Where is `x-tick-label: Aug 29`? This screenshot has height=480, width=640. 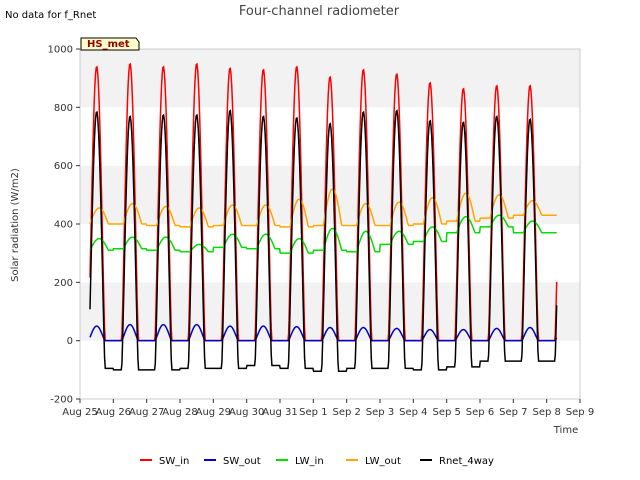
x-tick-label: Aug 29 is located at coordinates (213, 412).